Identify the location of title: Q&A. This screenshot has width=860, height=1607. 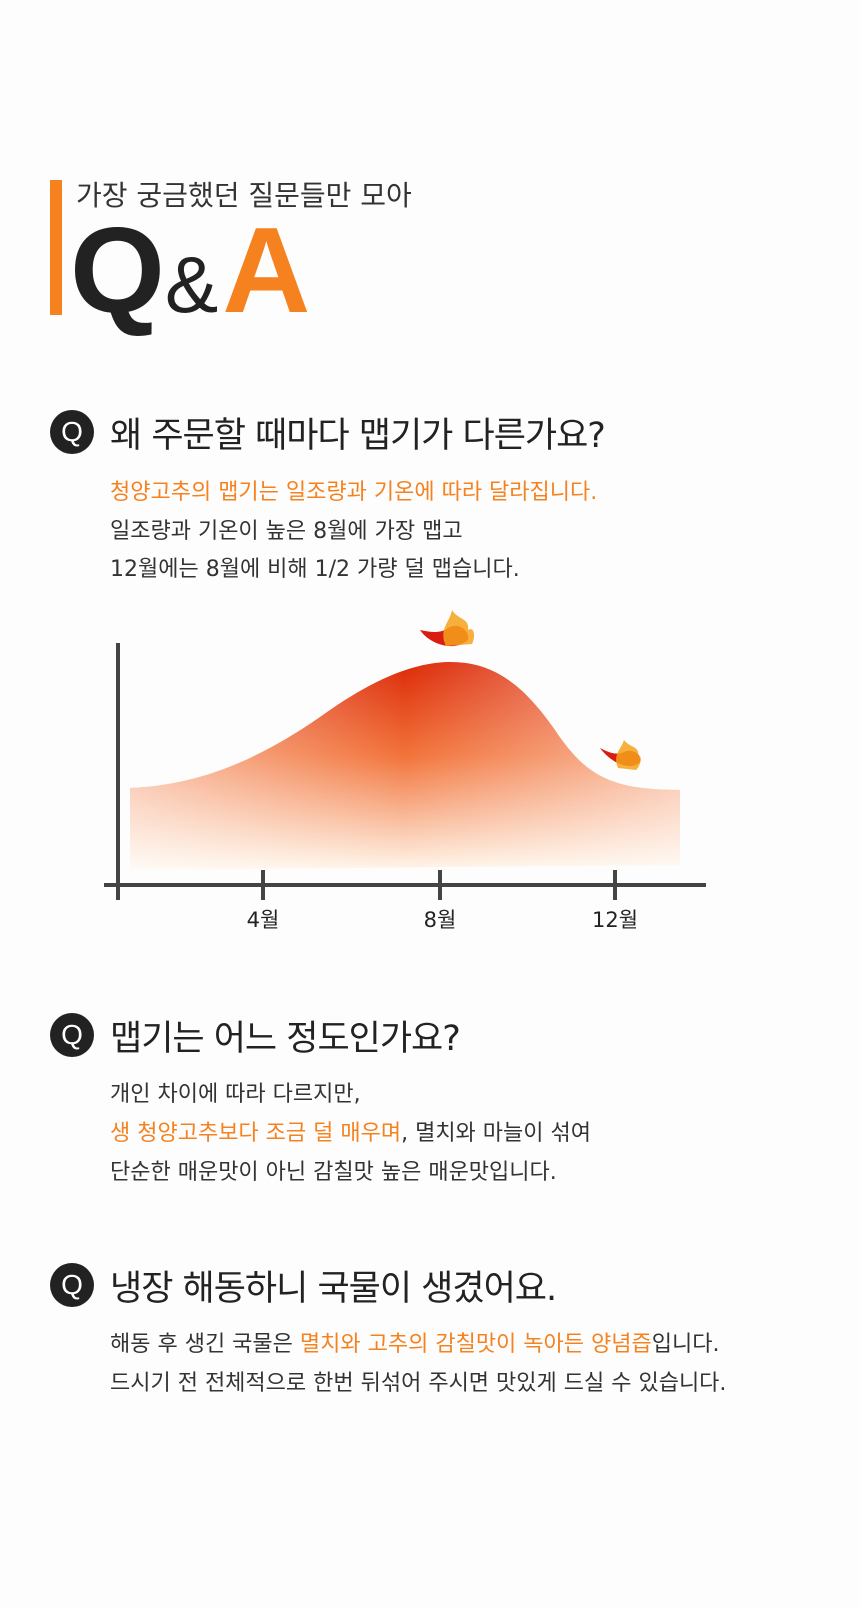
(190, 270).